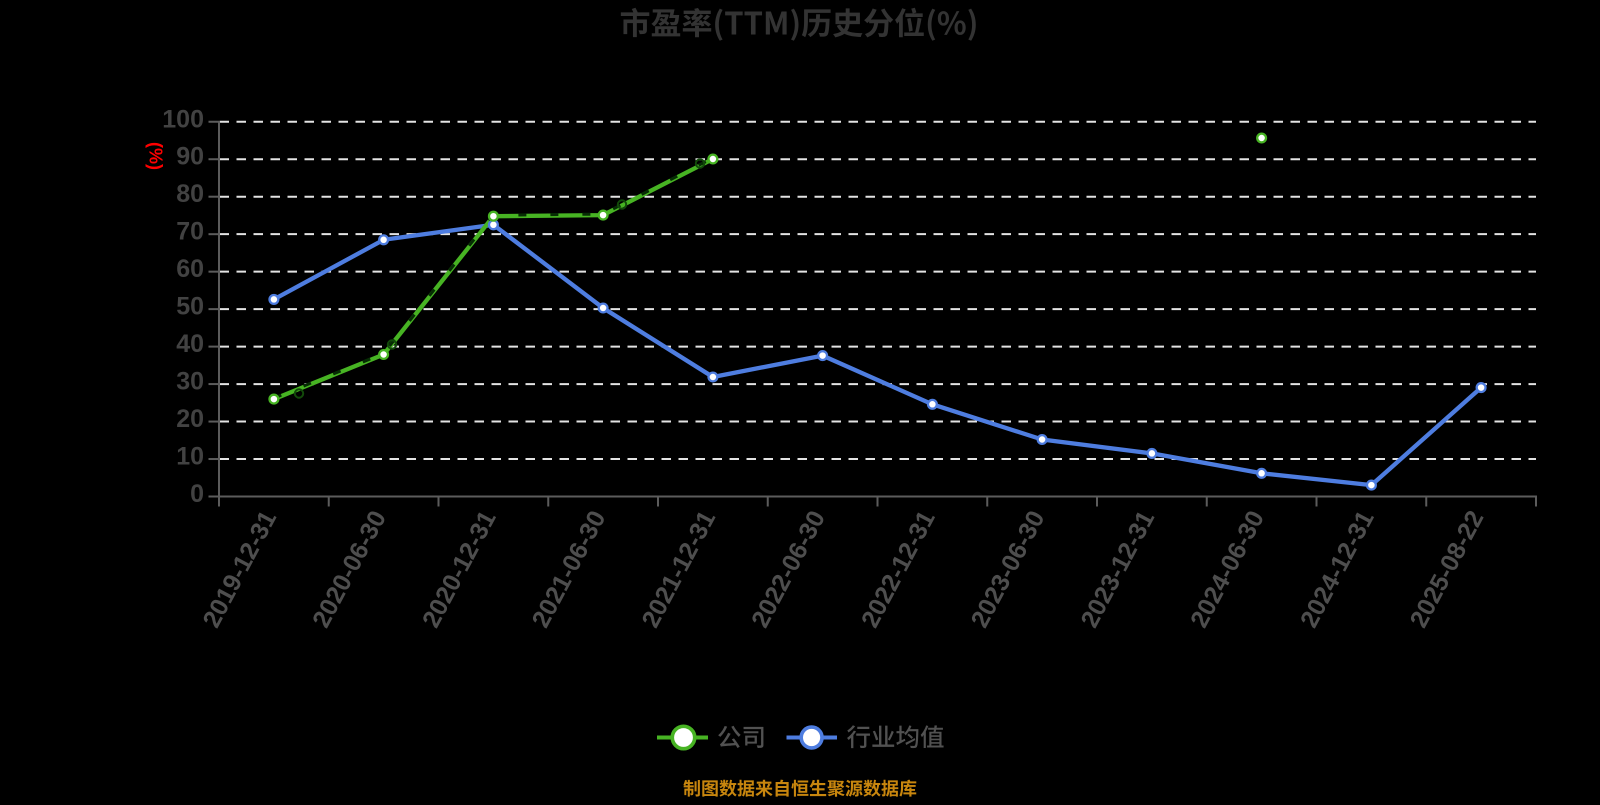 This screenshot has height=805, width=1600. I want to click on svg-text: 30, so click(190, 382).